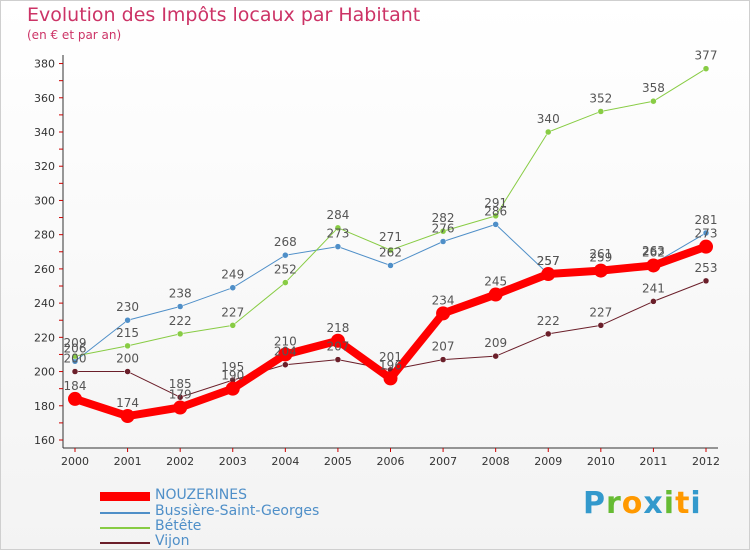 The width and height of the screenshot is (750, 551). I want to click on y-tick-label: 380, so click(44, 64).